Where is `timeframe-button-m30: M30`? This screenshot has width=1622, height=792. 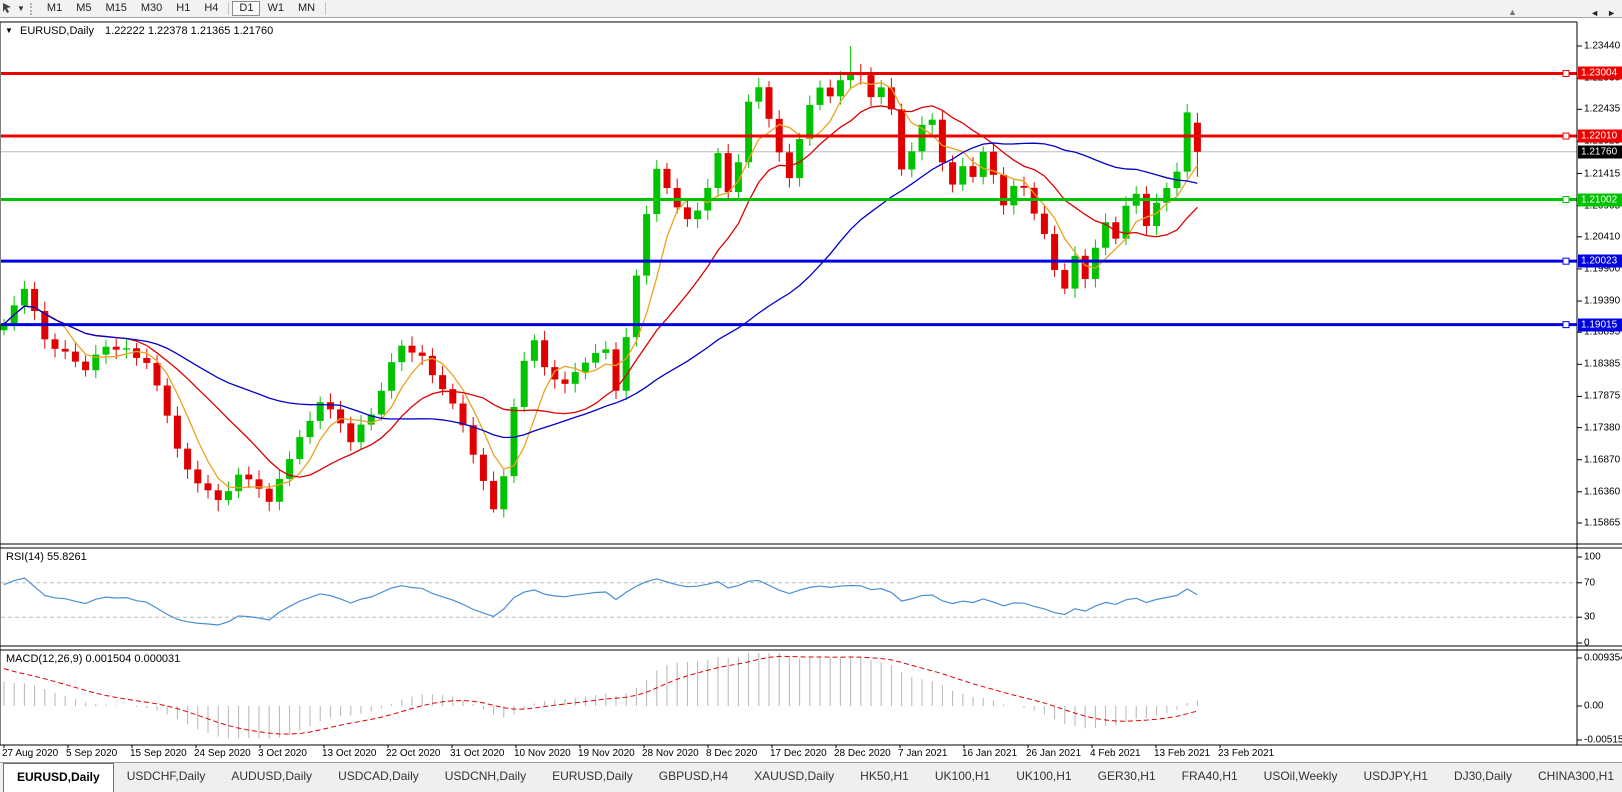 timeframe-button-m30: M30 is located at coordinates (151, 8).